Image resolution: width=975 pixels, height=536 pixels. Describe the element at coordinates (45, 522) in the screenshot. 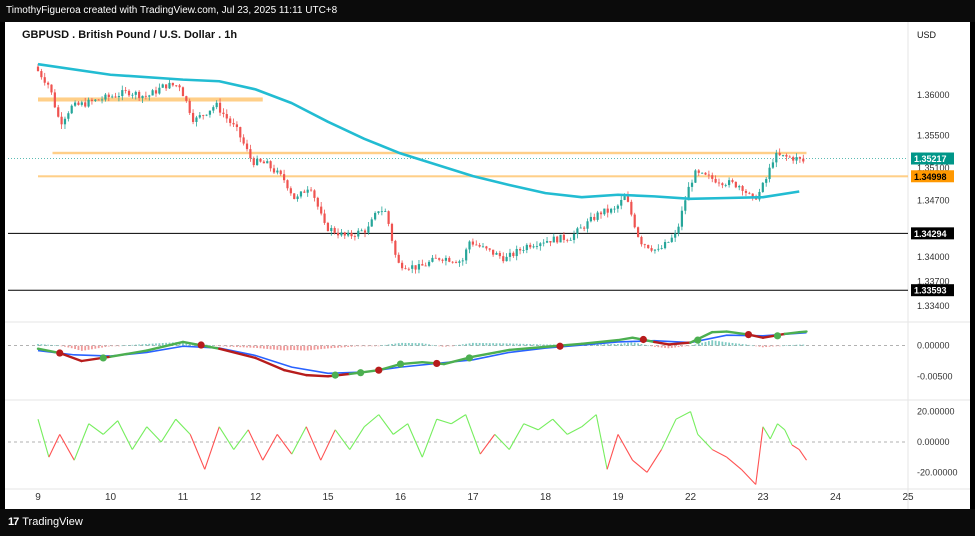

I see `tradingview-logo: 17 TradingView` at that location.